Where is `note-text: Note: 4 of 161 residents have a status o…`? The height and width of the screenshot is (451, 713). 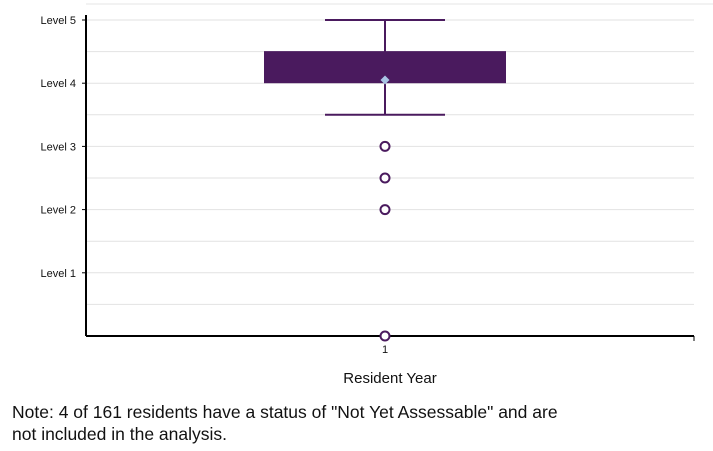 note-text: Note: 4 of 161 residents have a status o… is located at coordinates (285, 423).